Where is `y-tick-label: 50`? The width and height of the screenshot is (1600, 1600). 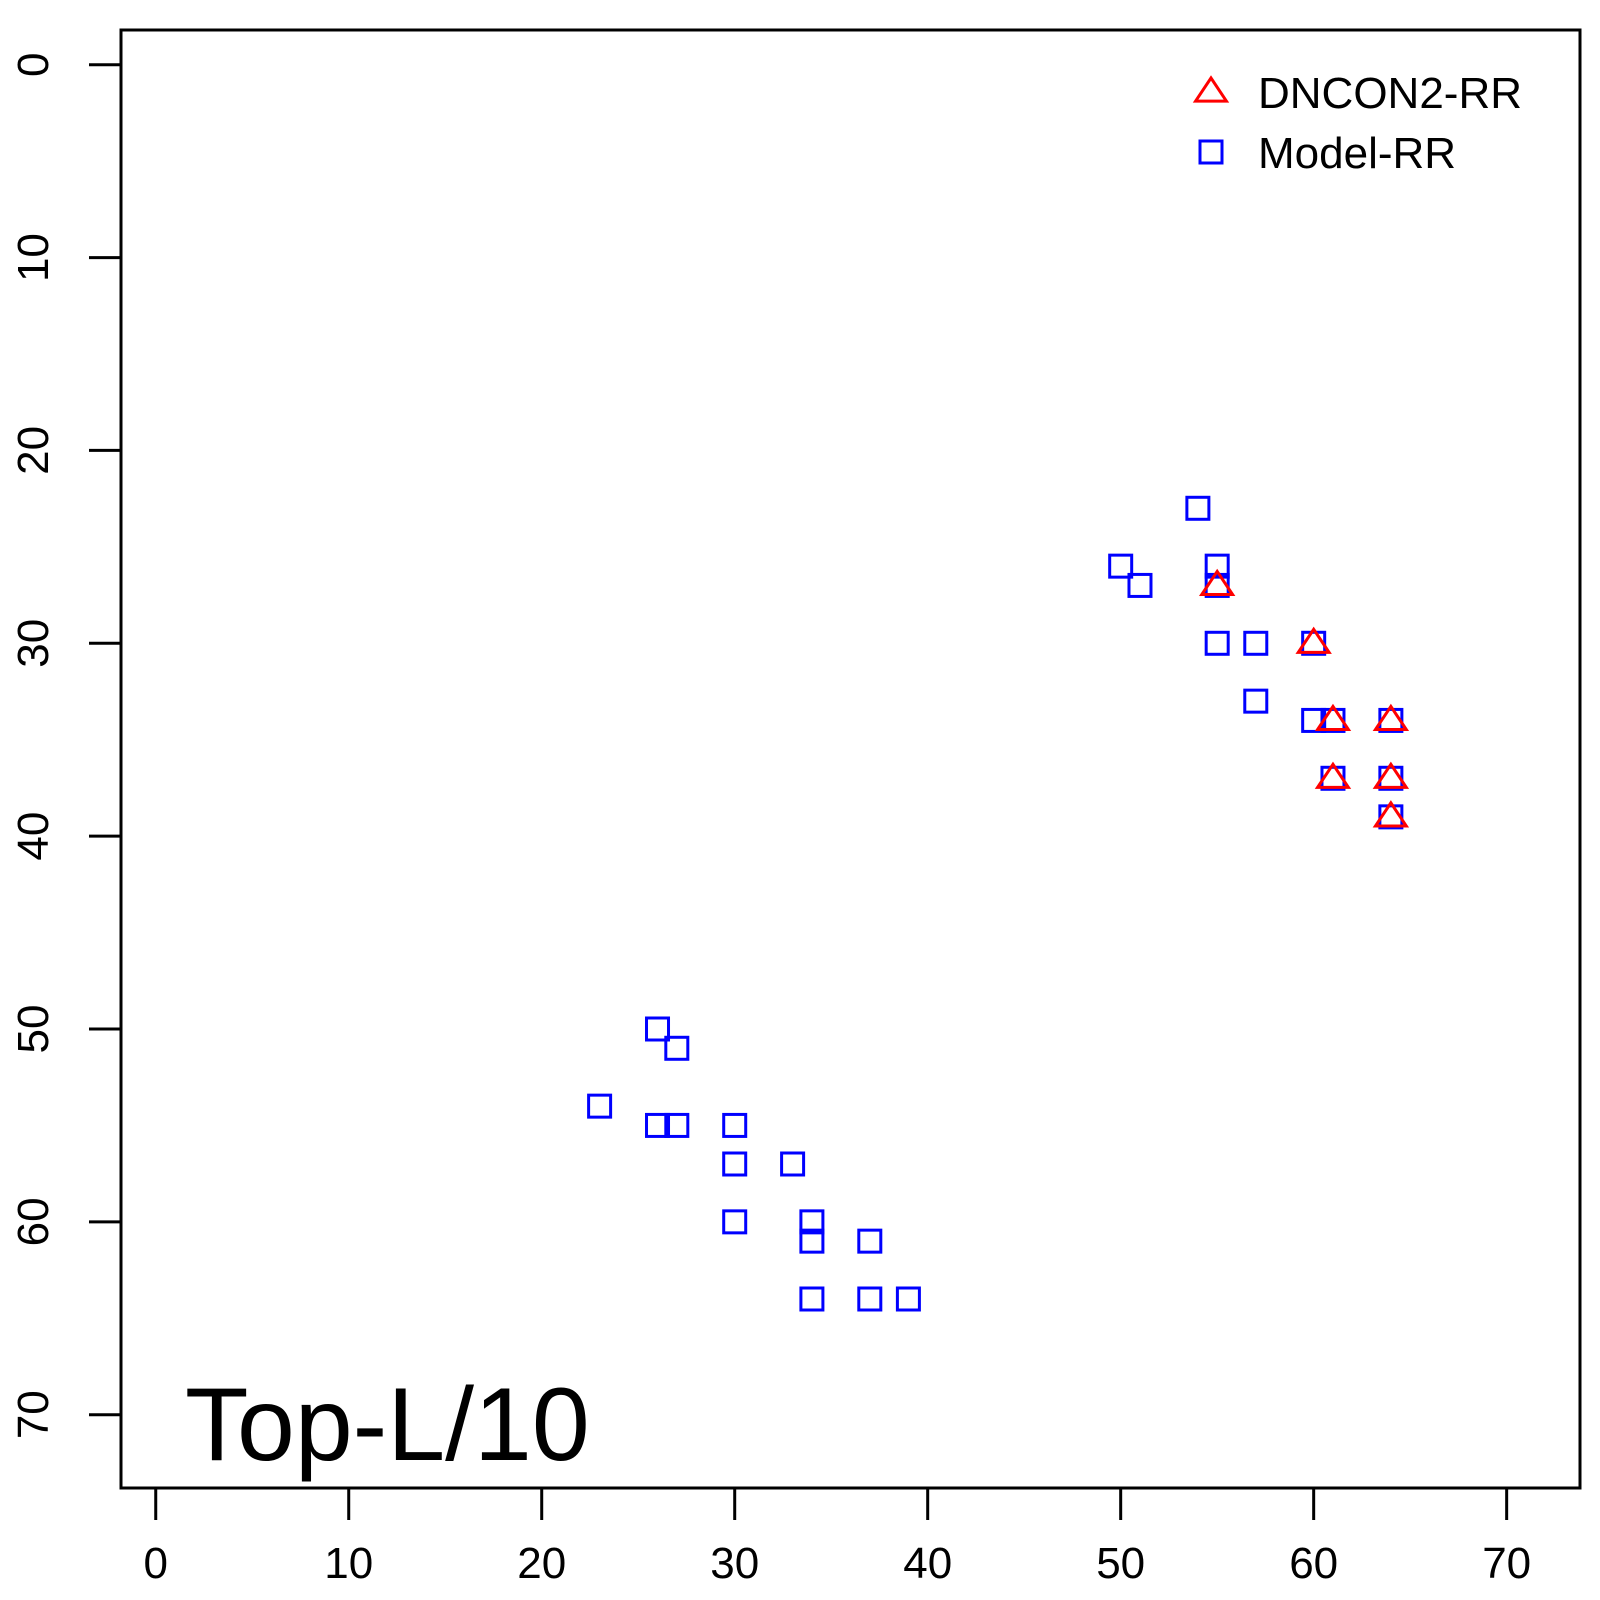 y-tick-label: 50 is located at coordinates (33, 1029).